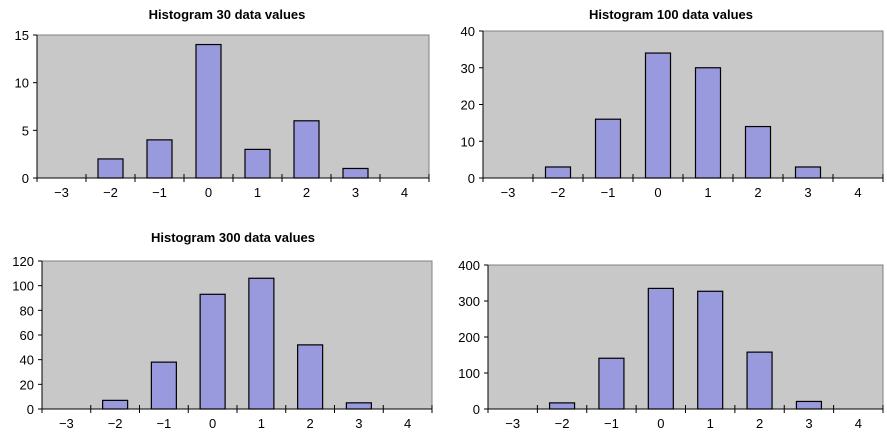  What do you see at coordinates (227, 14) in the screenshot?
I see `chart-title: Histogram 30 data values` at bounding box center [227, 14].